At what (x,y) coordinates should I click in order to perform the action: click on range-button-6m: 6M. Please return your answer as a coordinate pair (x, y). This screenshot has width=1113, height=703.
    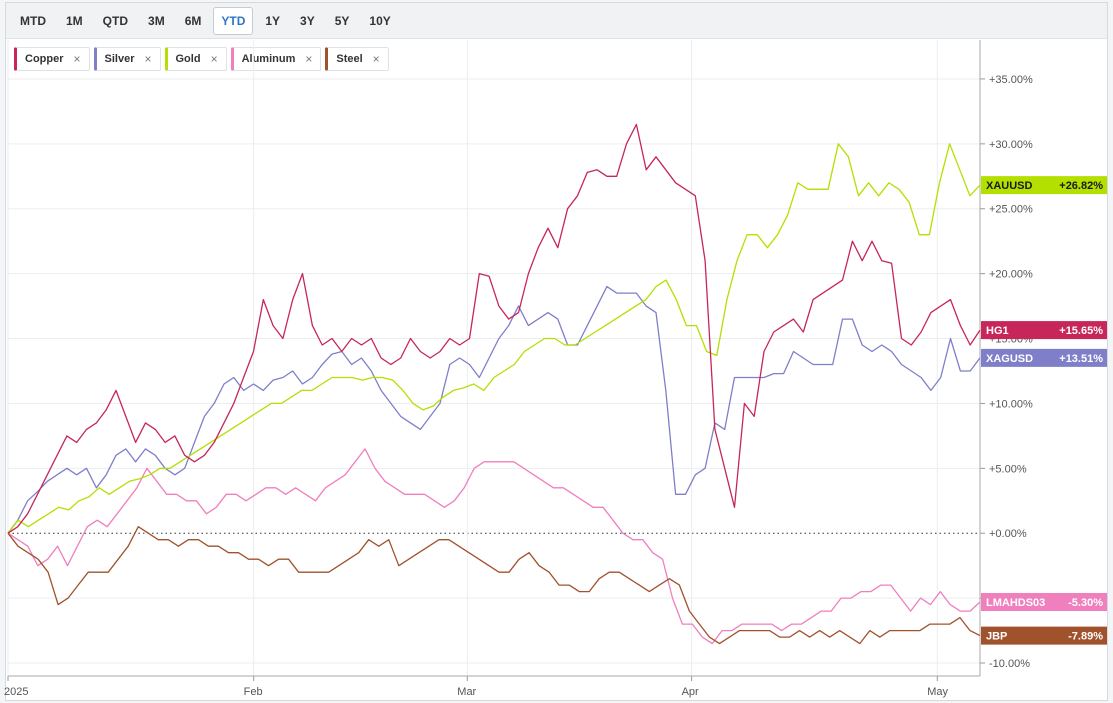
    Looking at the image, I should click on (193, 20).